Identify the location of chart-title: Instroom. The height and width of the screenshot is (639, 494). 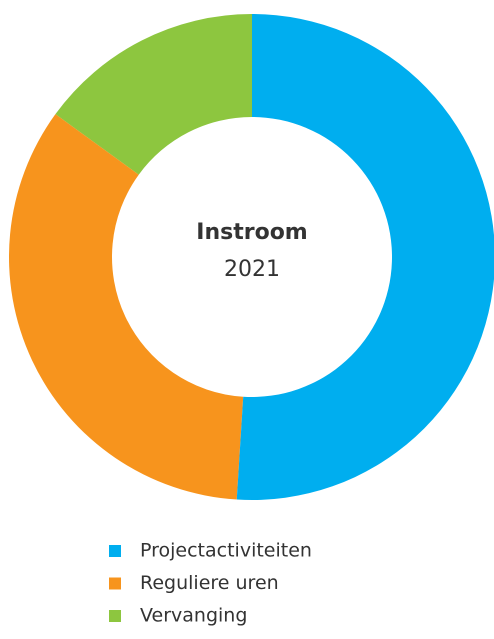
(251, 232).